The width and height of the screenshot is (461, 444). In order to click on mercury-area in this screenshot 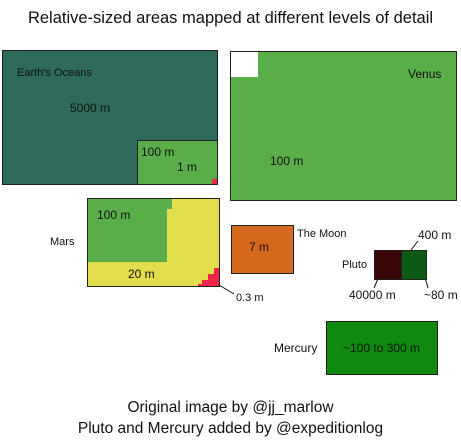, I will do `click(382, 348)`.